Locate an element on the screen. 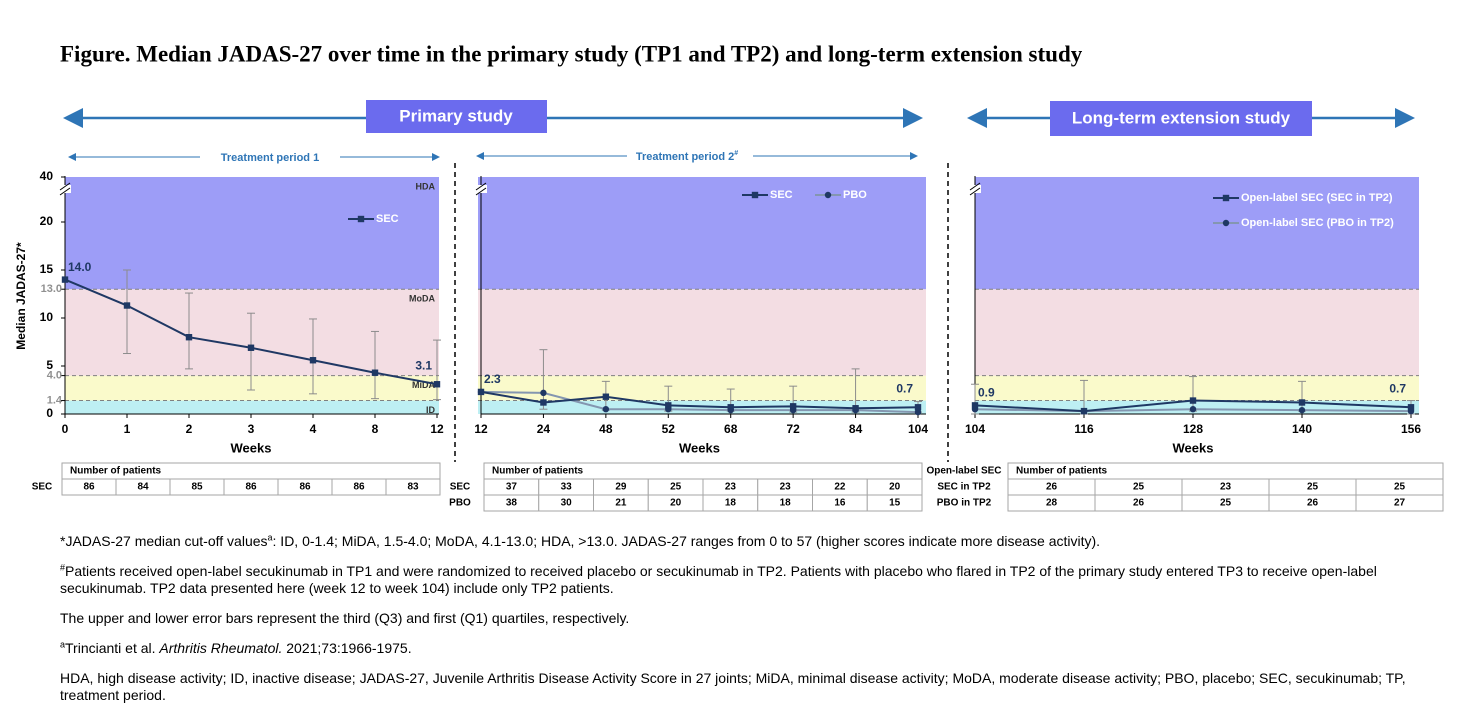  footnote-text: Trincianti et al. is located at coordinates (112, 648).